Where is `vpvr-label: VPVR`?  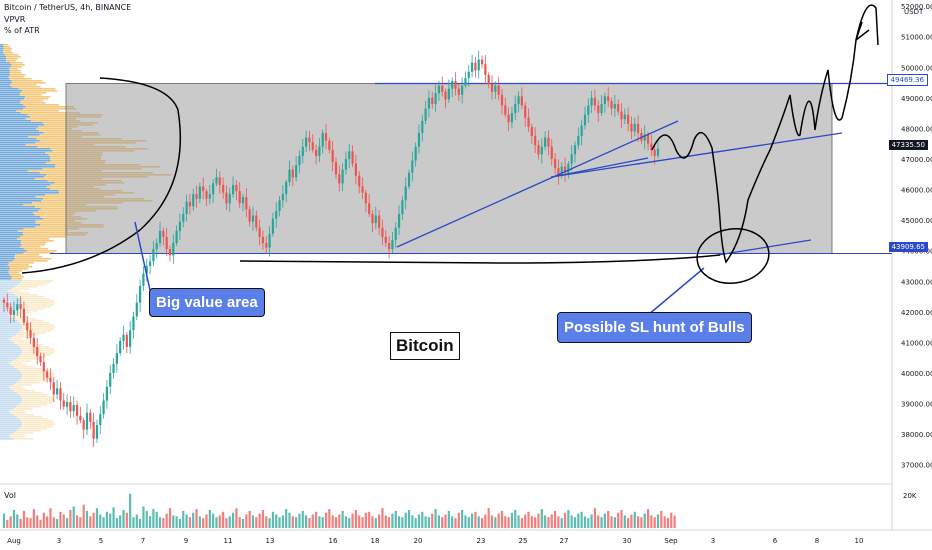 vpvr-label: VPVR is located at coordinates (14, 19).